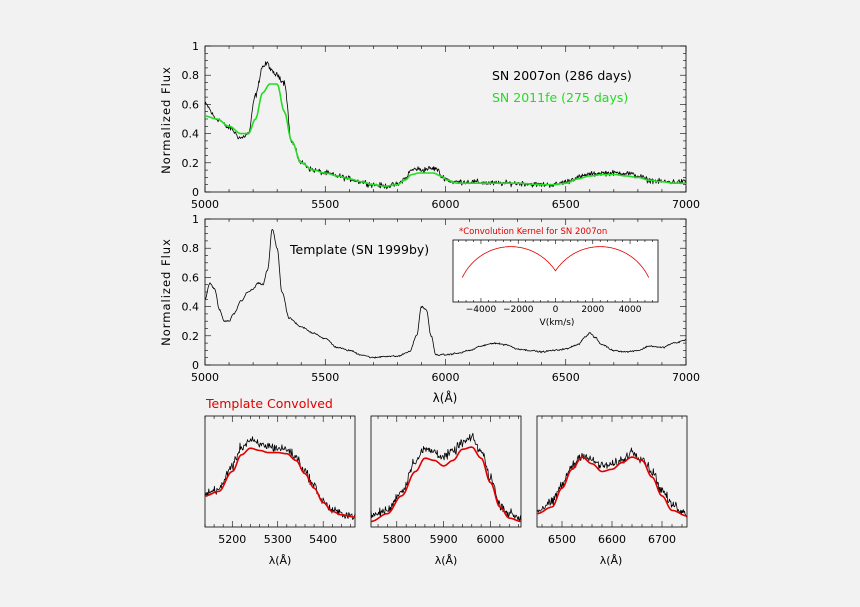 This screenshot has height=607, width=860. What do you see at coordinates (533, 232) in the screenshot?
I see `inset-title: *Convolution Kernel for SN 2007on` at bounding box center [533, 232].